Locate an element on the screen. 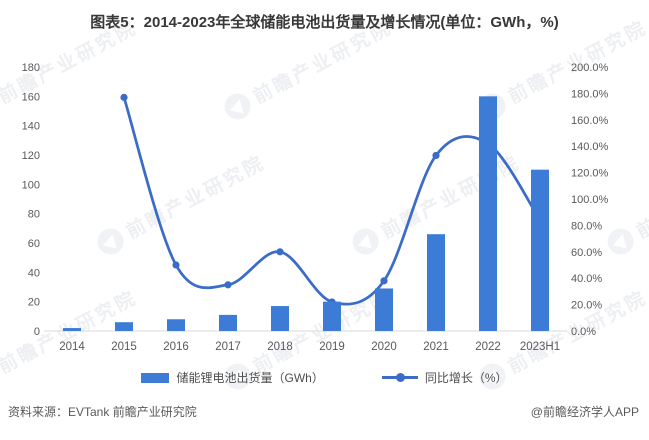 The width and height of the screenshot is (649, 440). brand-text: @前瞻经济学人APP is located at coordinates (584, 412).